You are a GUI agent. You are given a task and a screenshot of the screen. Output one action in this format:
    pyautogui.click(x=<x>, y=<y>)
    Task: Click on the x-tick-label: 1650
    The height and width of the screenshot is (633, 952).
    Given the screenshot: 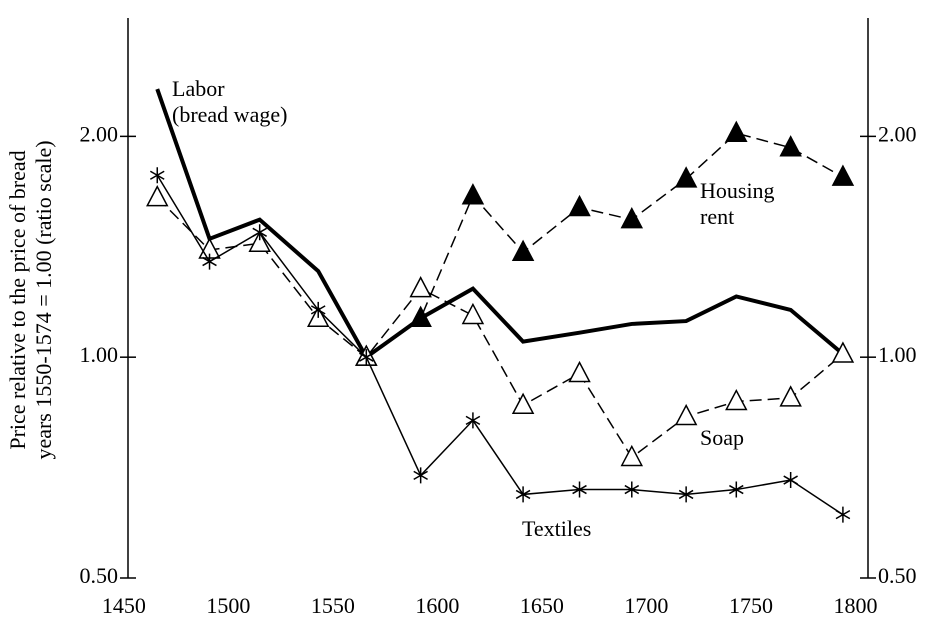 What is the action you would take?
    pyautogui.click(x=542, y=605)
    